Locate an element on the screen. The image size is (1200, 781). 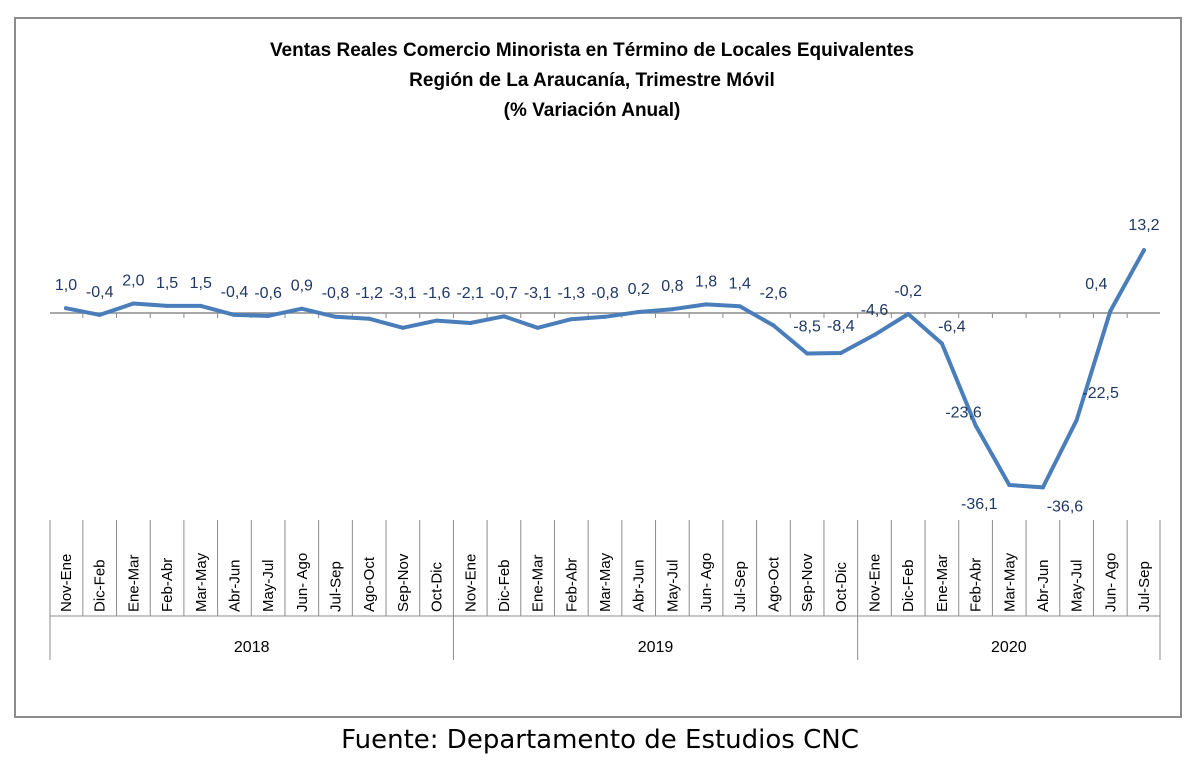
data-label: 2,0 is located at coordinates (133, 280).